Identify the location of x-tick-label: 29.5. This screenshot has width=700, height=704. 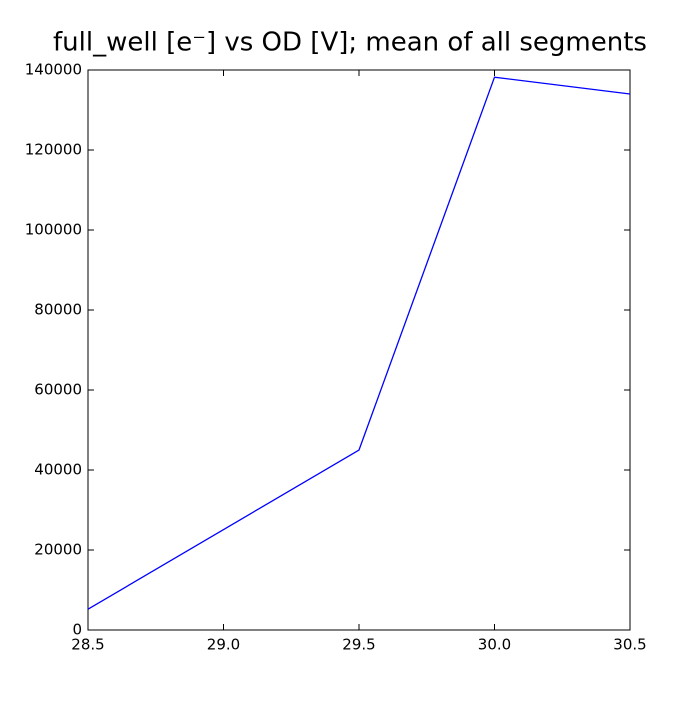
(358, 645).